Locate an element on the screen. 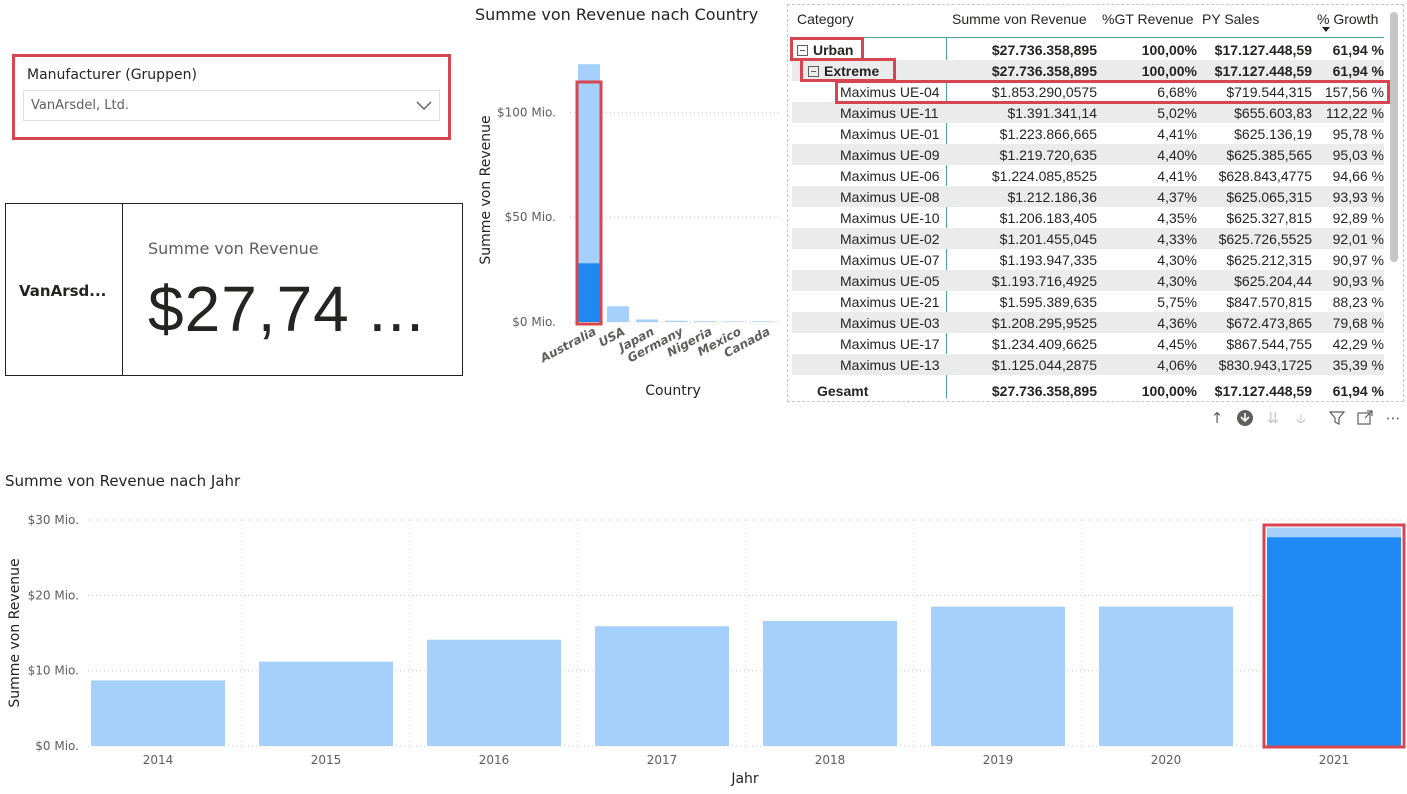 This screenshot has width=1407, height=794. x-tick-label: 2020 is located at coordinates (1166, 760).